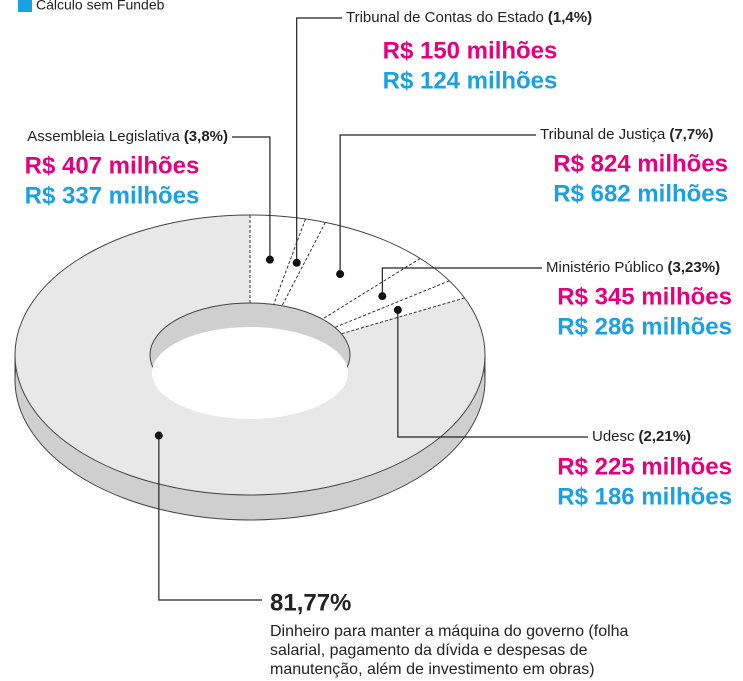  What do you see at coordinates (603, 134) in the screenshot?
I see `slice-name: Tribunal de Justiça` at bounding box center [603, 134].